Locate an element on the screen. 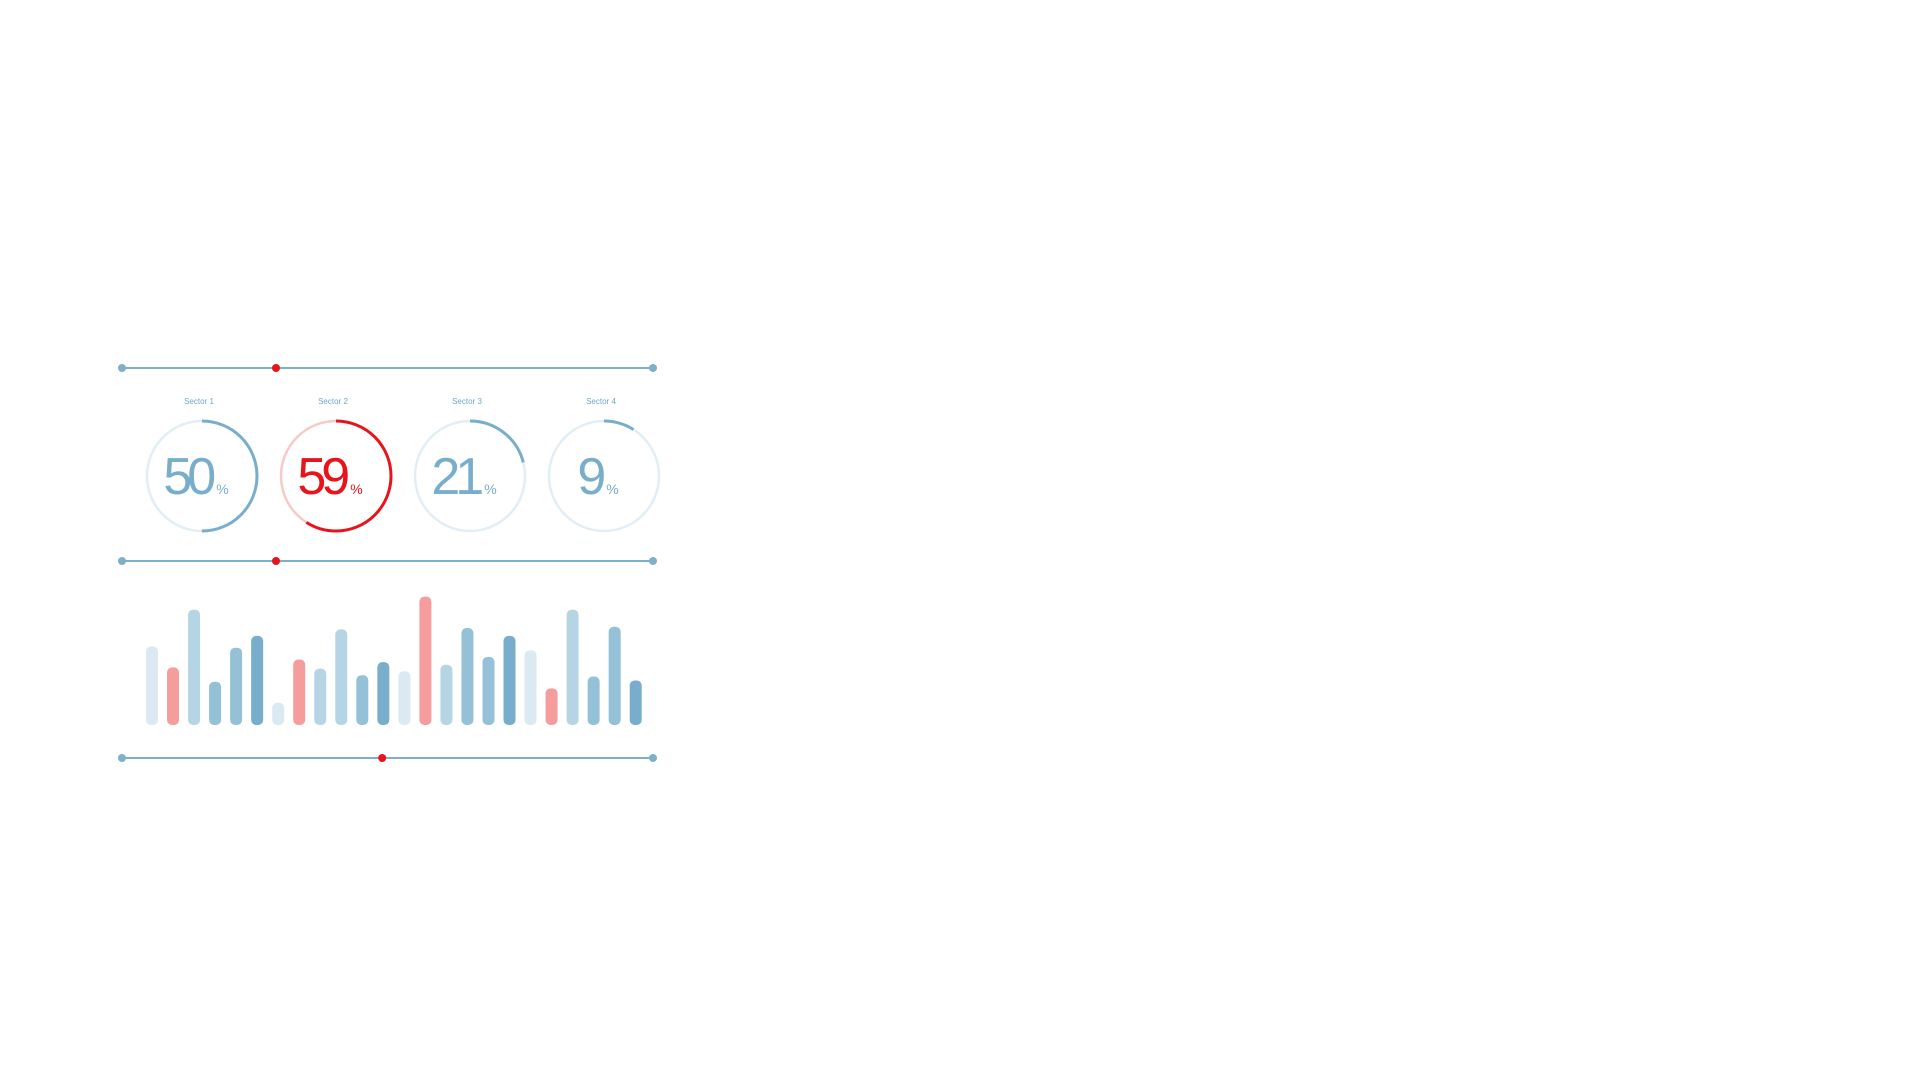  sector-label: Sector 1 is located at coordinates (199, 401).